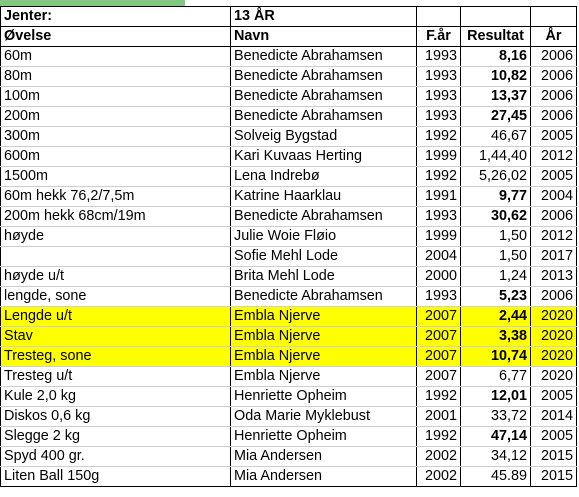 This screenshot has width=579, height=497. I want to click on result-cell: 9,77, so click(495, 196).